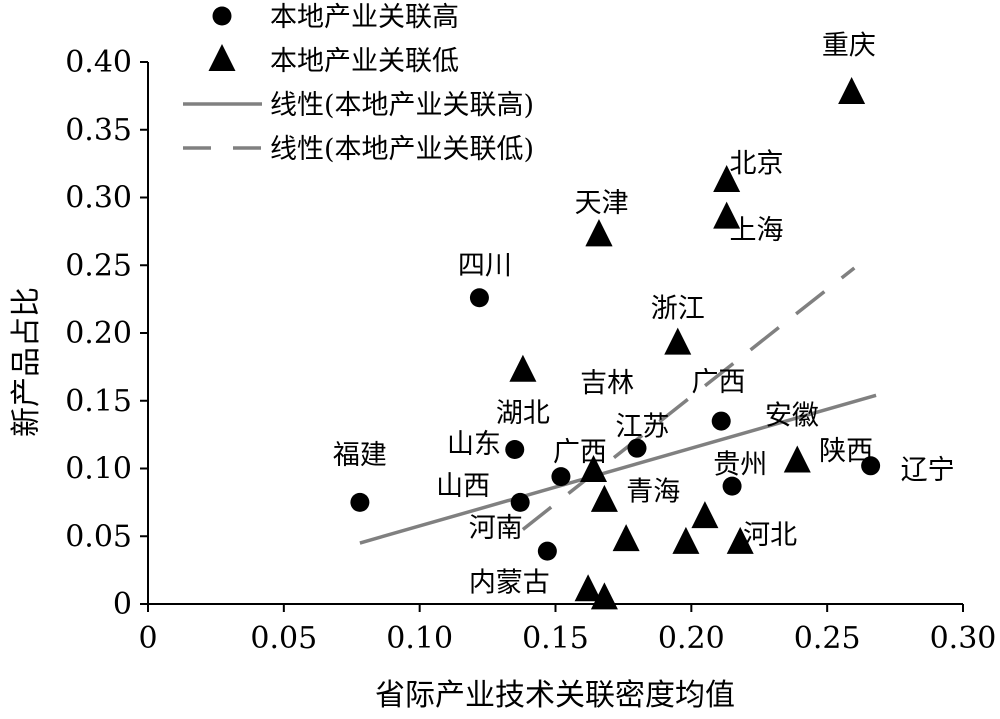  I want to click on point-label: 河北, so click(770, 535).